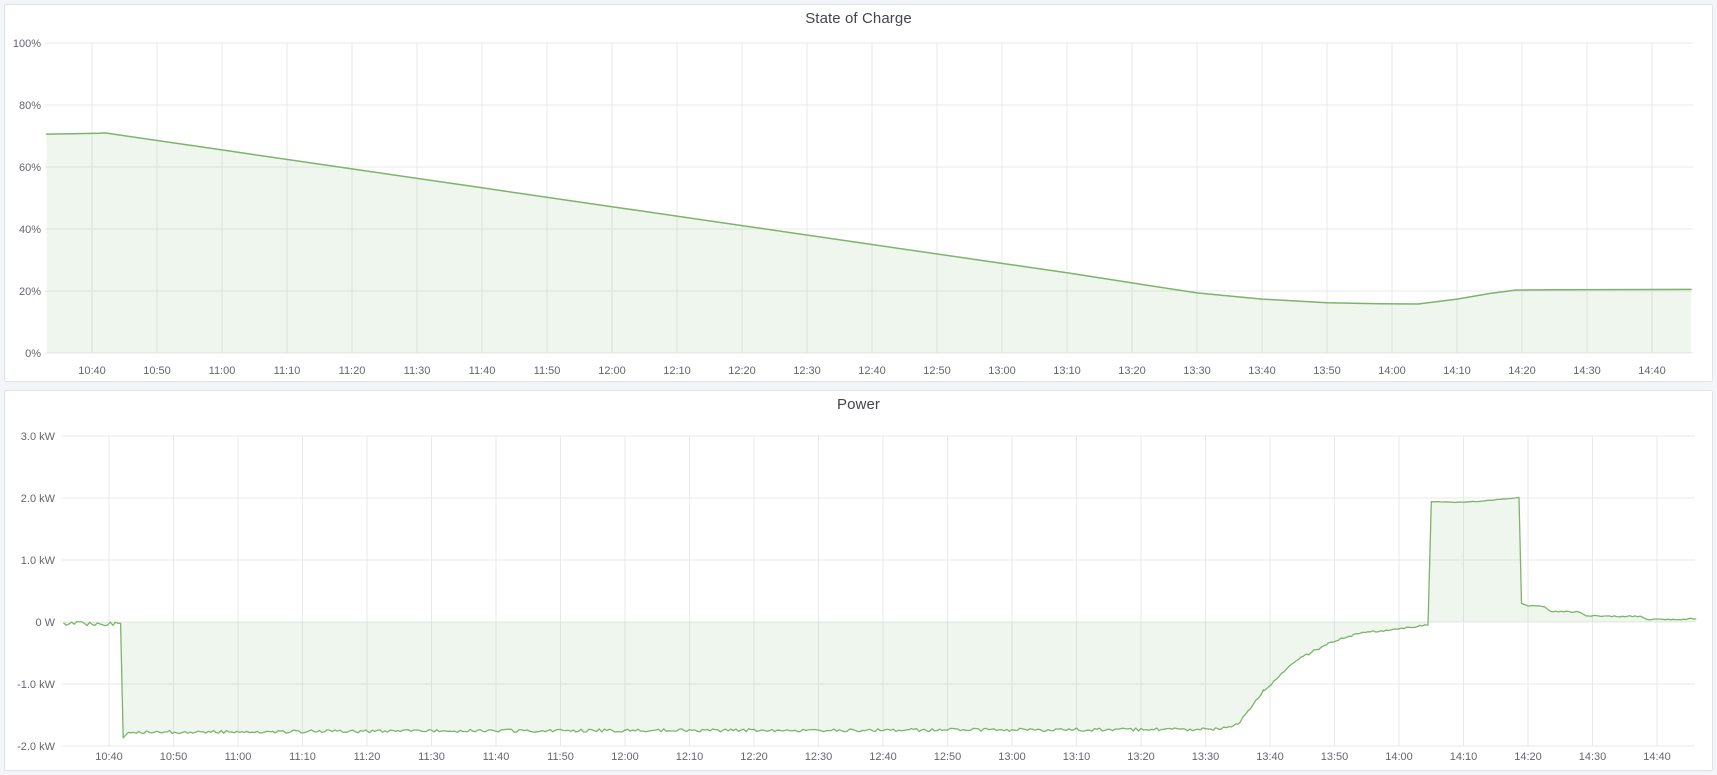  Describe the element at coordinates (33, 354) in the screenshot. I see `y-tick-label: 0%` at that location.